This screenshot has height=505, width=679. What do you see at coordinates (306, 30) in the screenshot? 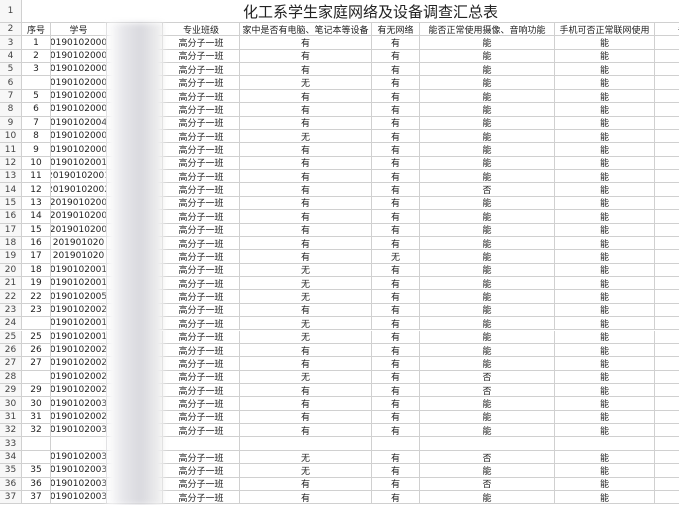
I see `column-header: 家中是否有电脑、笔记本等设备` at bounding box center [306, 30].